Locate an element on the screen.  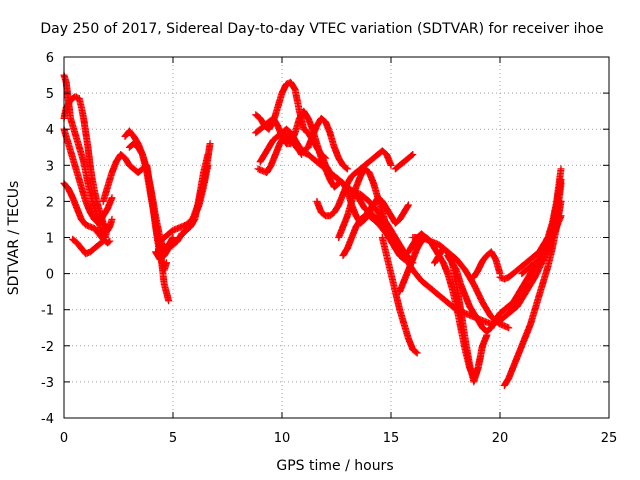
x-tick-label: 25 is located at coordinates (609, 438).